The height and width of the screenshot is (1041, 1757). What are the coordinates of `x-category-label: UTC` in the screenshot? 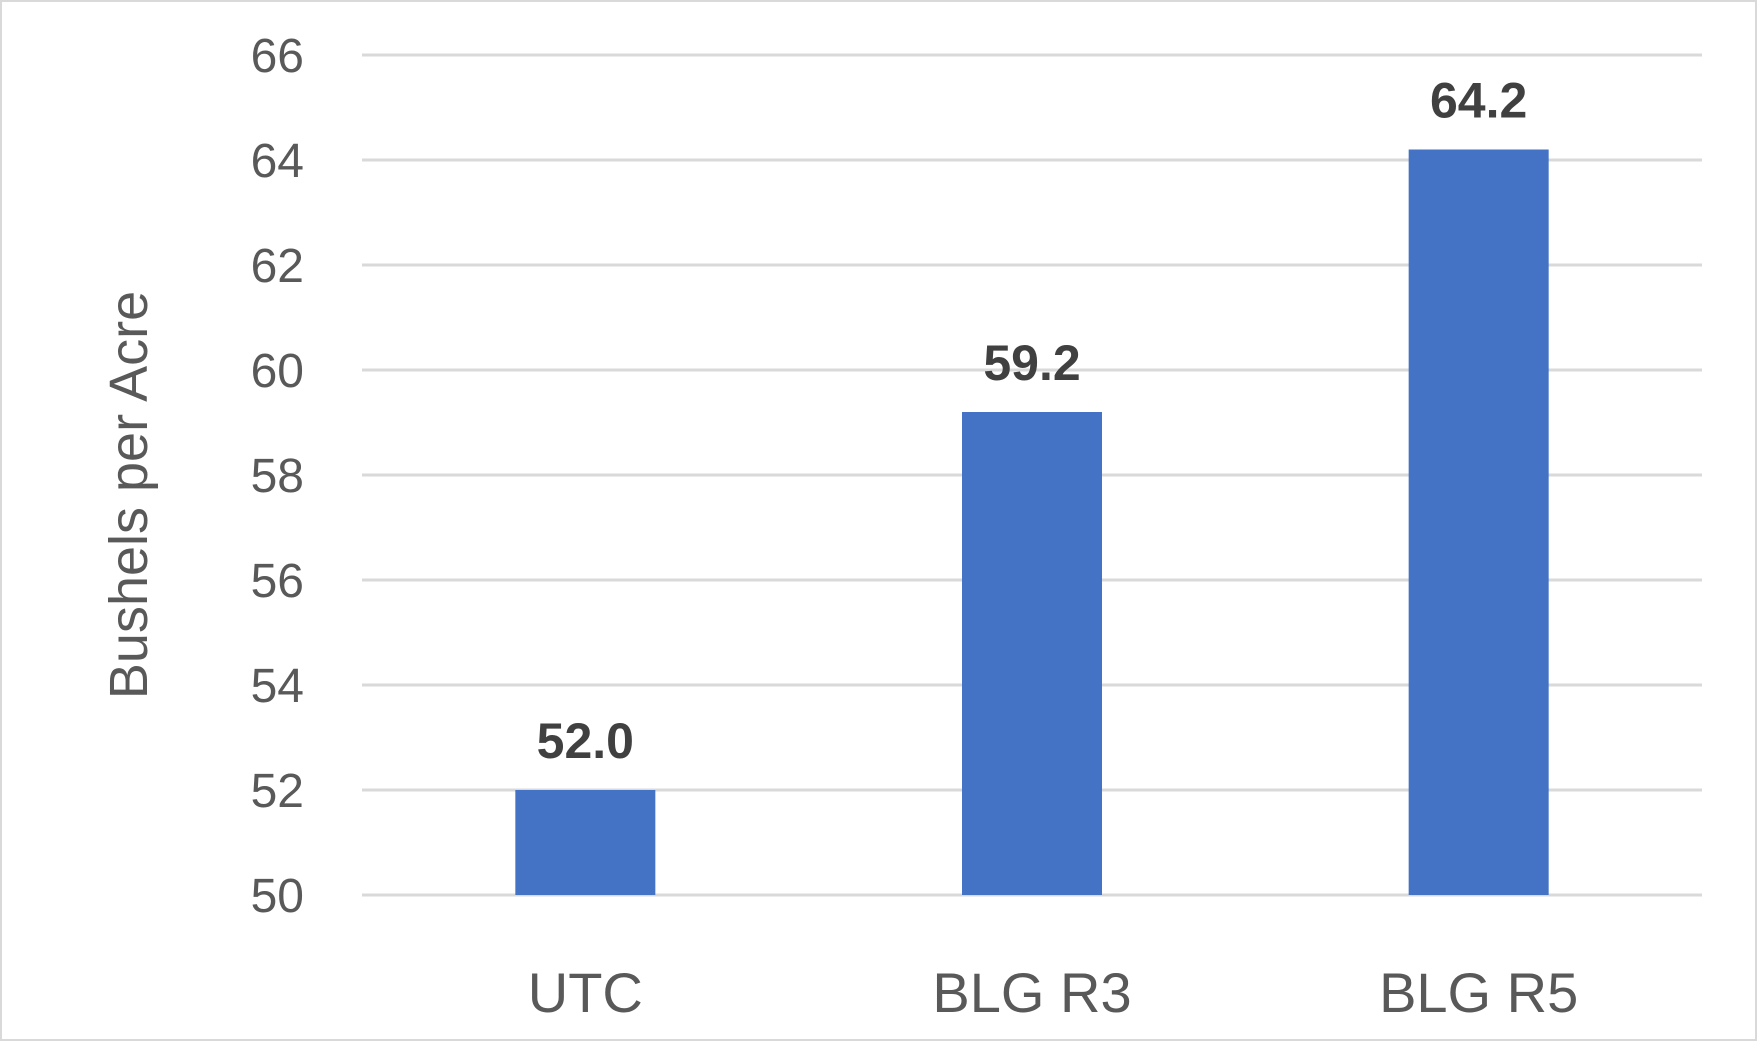 It's located at (585, 992).